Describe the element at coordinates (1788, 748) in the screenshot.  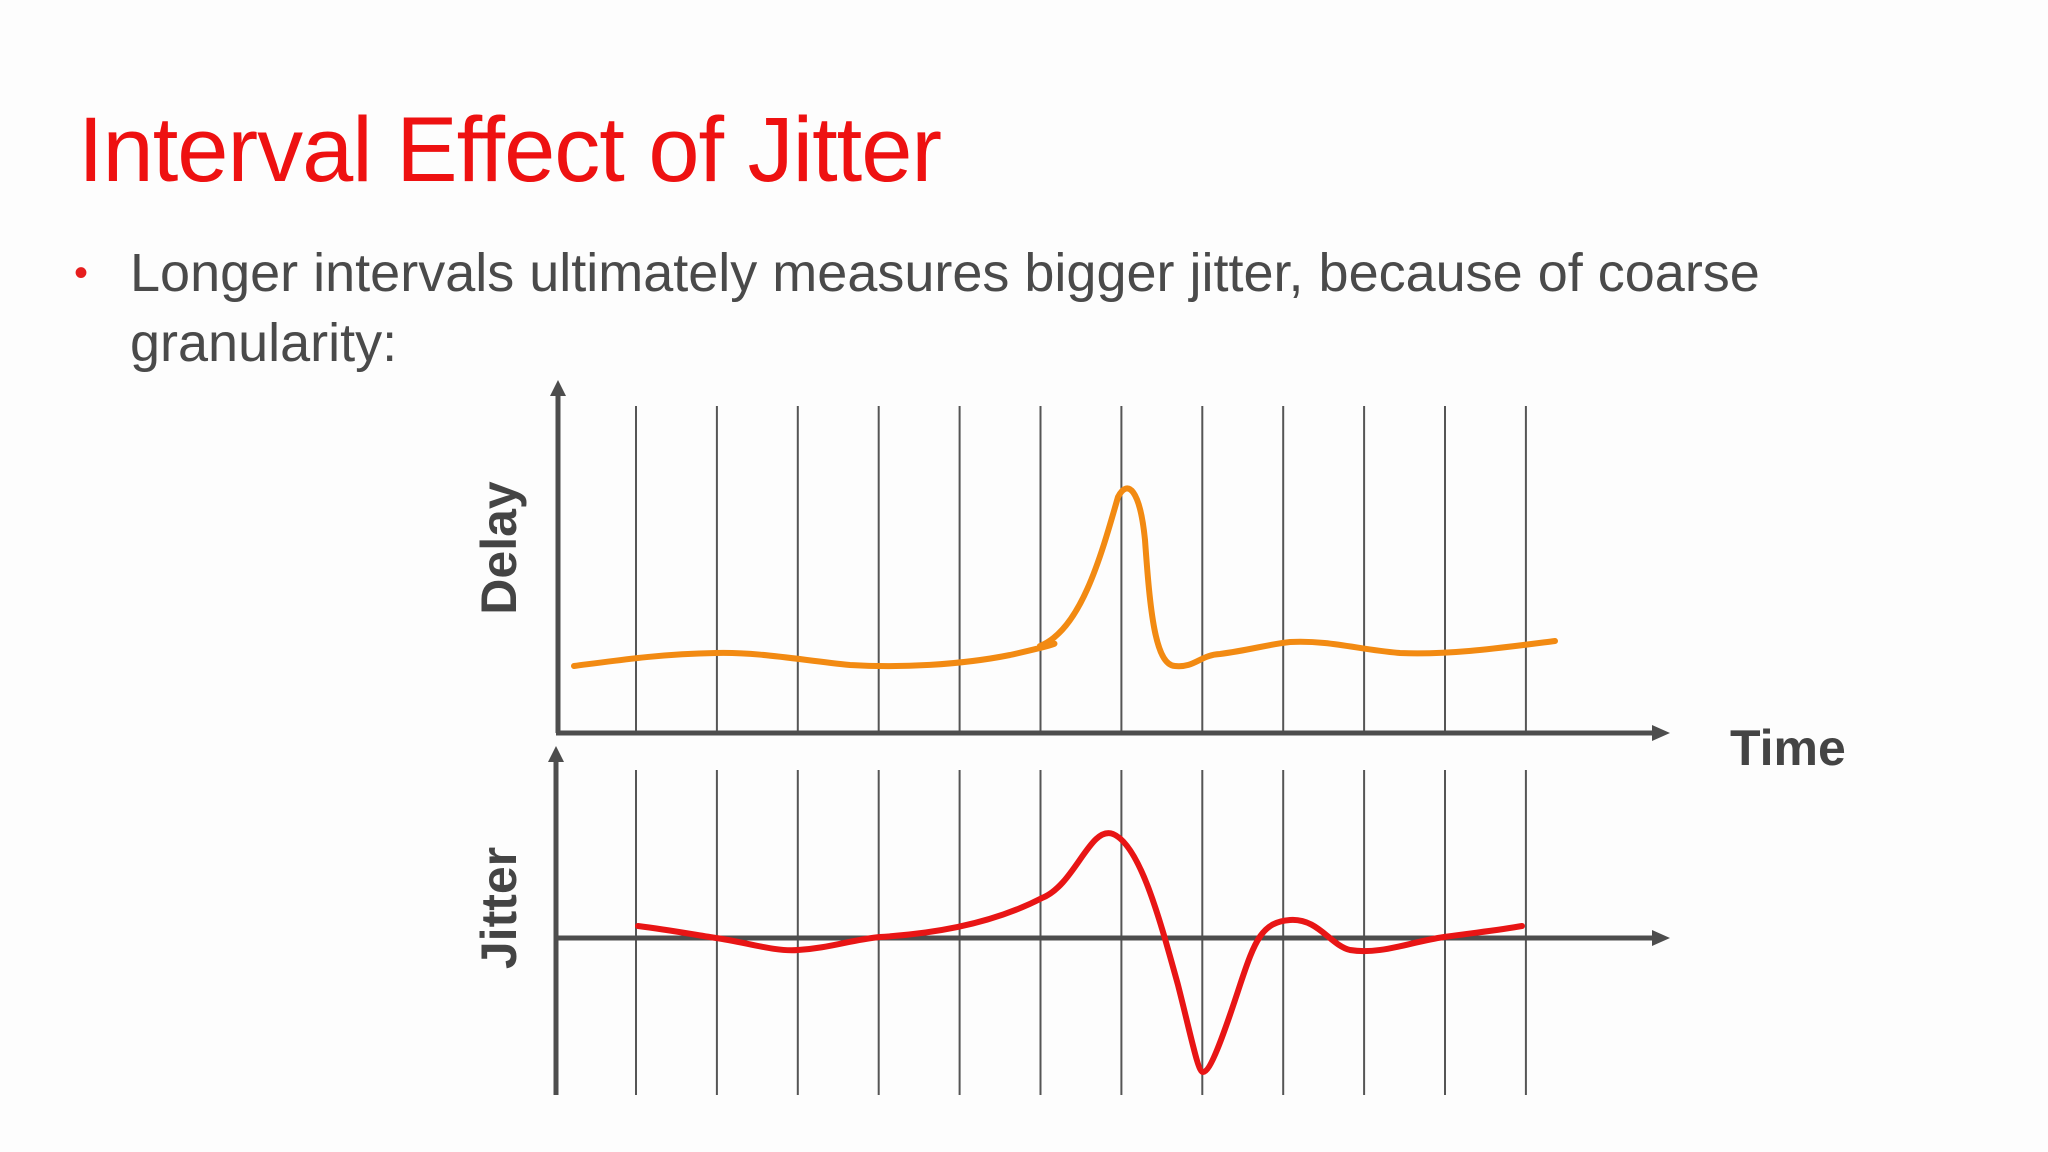
I see `time-axis-label: Time` at that location.